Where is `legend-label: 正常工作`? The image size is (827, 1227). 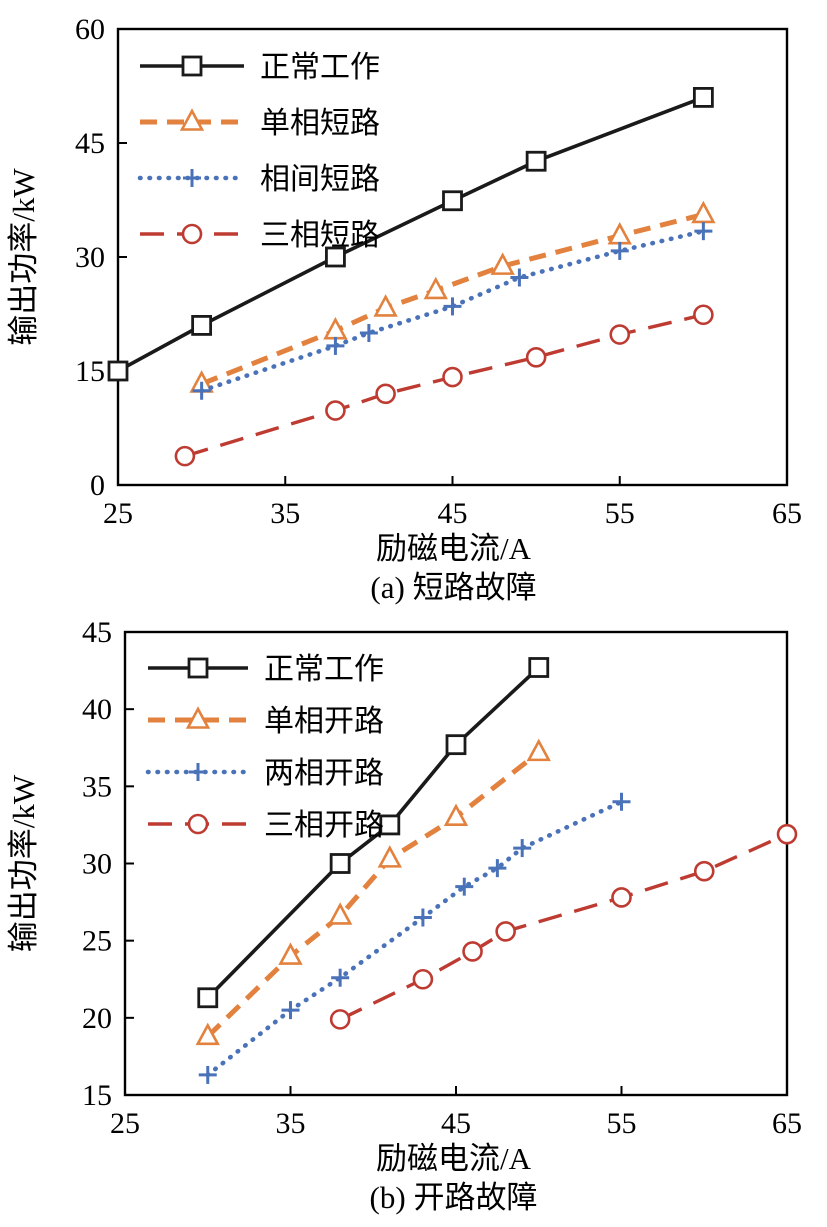 legend-label: 正常工作 is located at coordinates (324, 669).